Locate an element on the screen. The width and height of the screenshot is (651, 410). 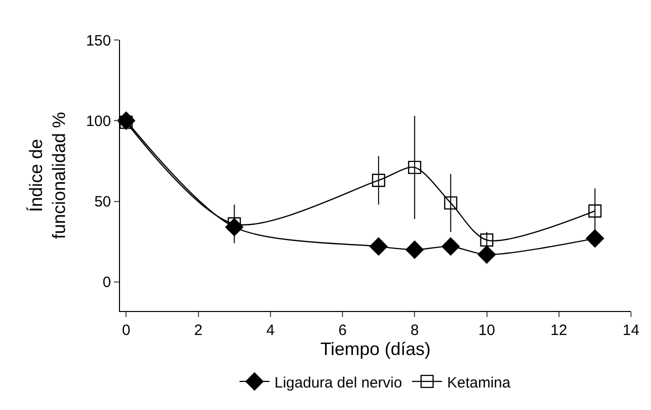
y-tick-label: 0 is located at coordinates (106, 283).